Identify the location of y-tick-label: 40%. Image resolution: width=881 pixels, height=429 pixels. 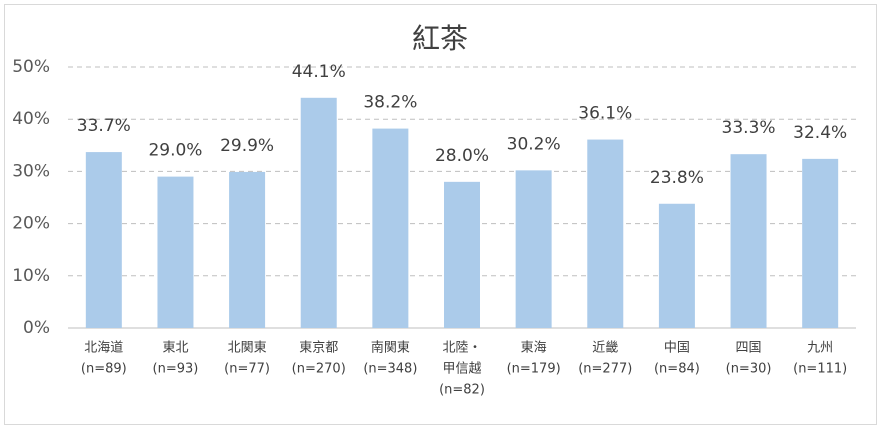
(31, 119).